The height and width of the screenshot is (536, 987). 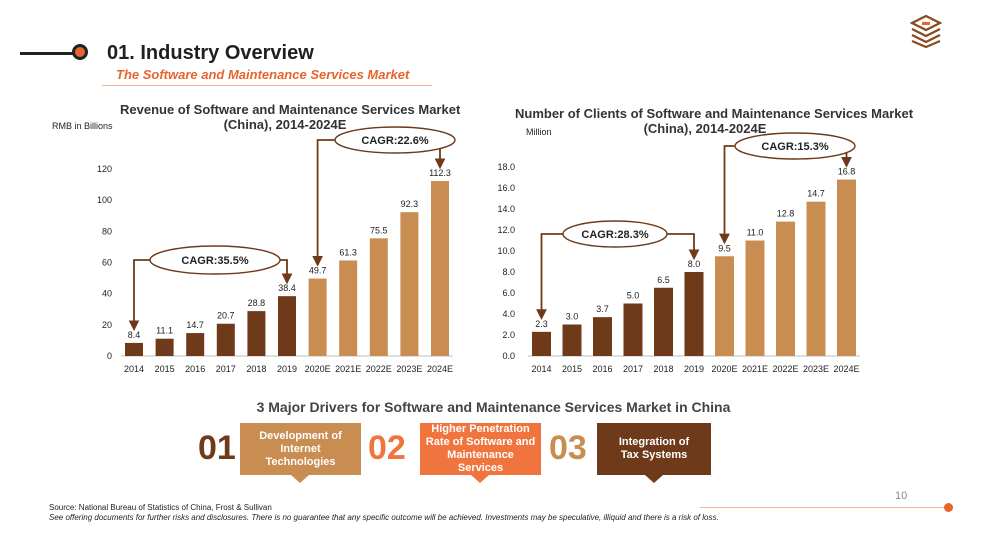 I want to click on bar-value-label: 61.3, so click(x=348, y=252).